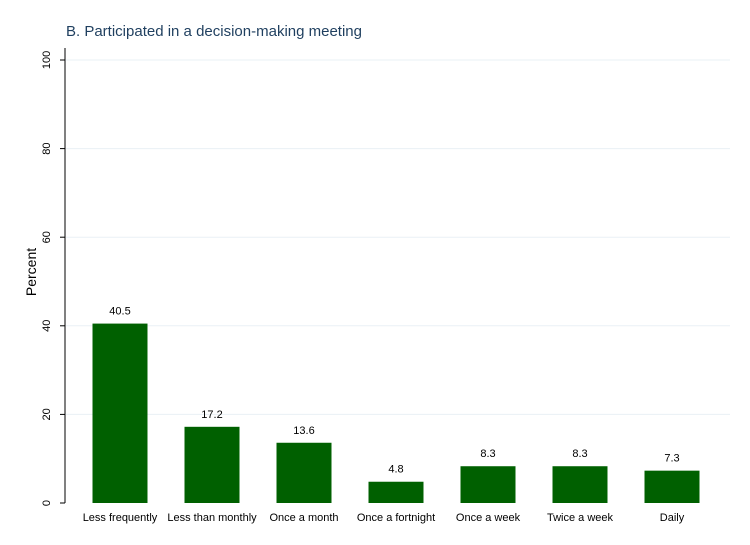 This screenshot has width=750, height=545. Describe the element at coordinates (47, 414) in the screenshot. I see `y-tick-label-20: 20` at that location.